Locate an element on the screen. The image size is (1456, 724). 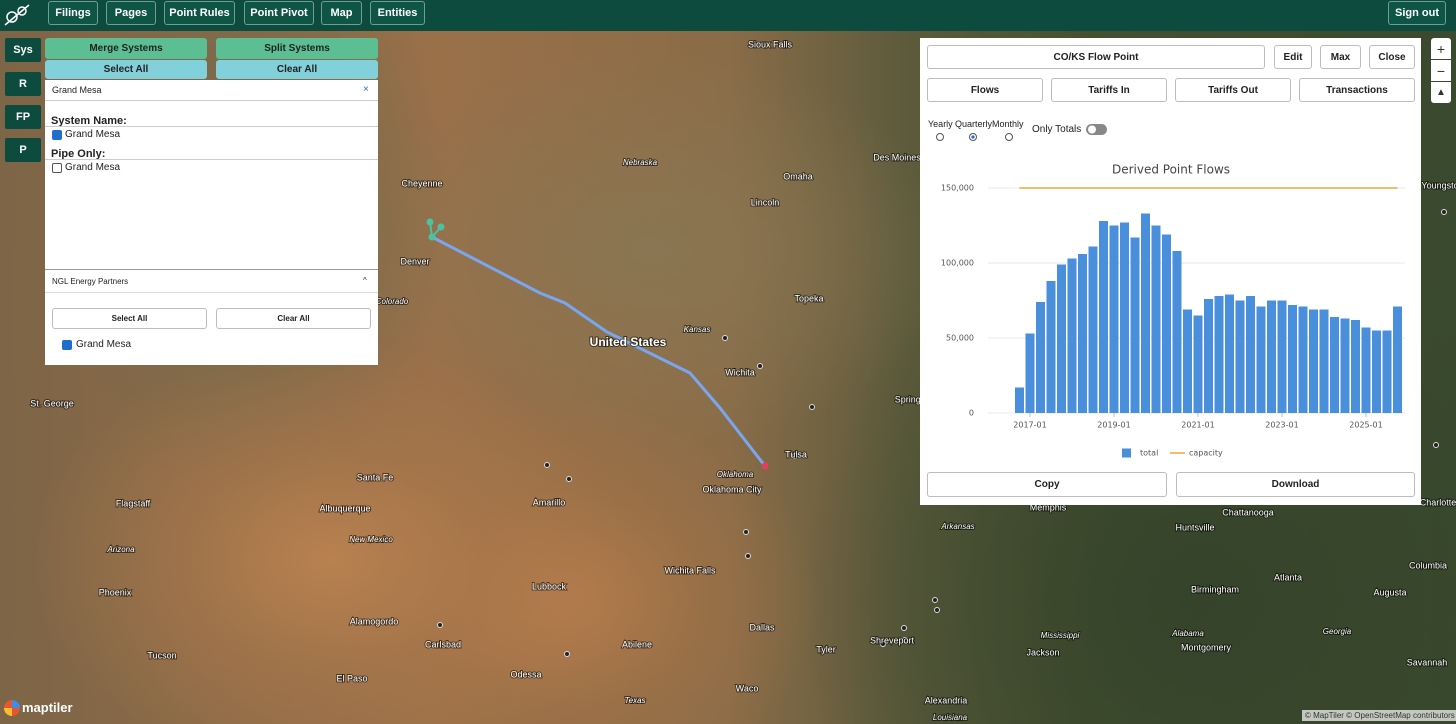
zoom-in: + is located at coordinates (1441, 48).